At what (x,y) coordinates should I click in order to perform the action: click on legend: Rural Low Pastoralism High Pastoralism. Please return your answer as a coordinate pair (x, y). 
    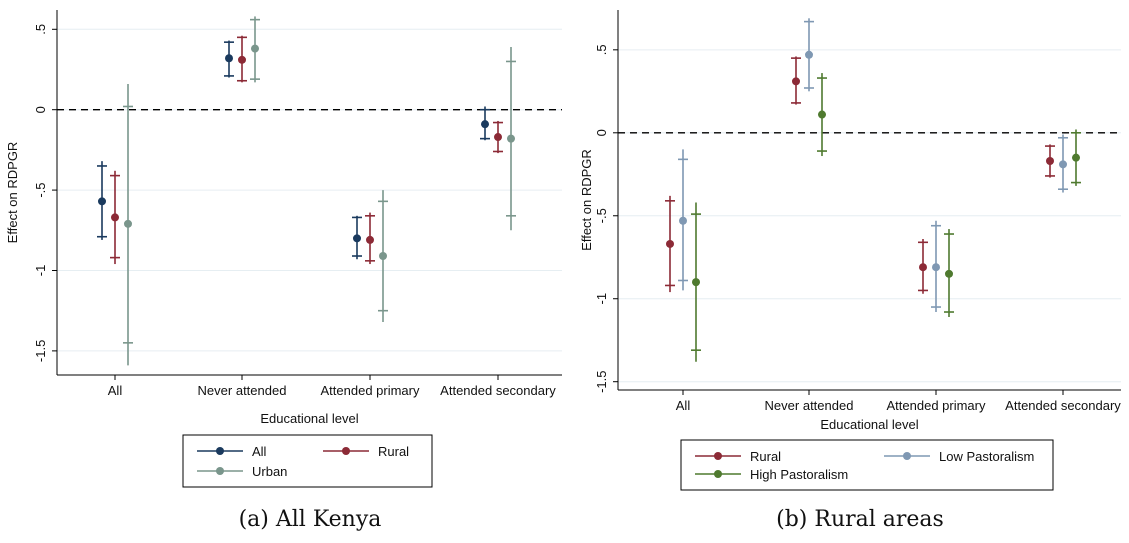
    Looking at the image, I should click on (867, 465).